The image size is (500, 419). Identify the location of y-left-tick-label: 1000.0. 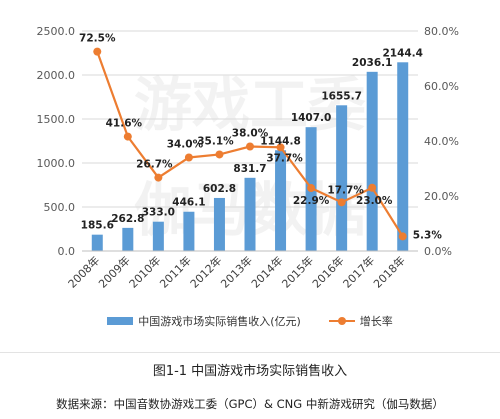
(56, 163).